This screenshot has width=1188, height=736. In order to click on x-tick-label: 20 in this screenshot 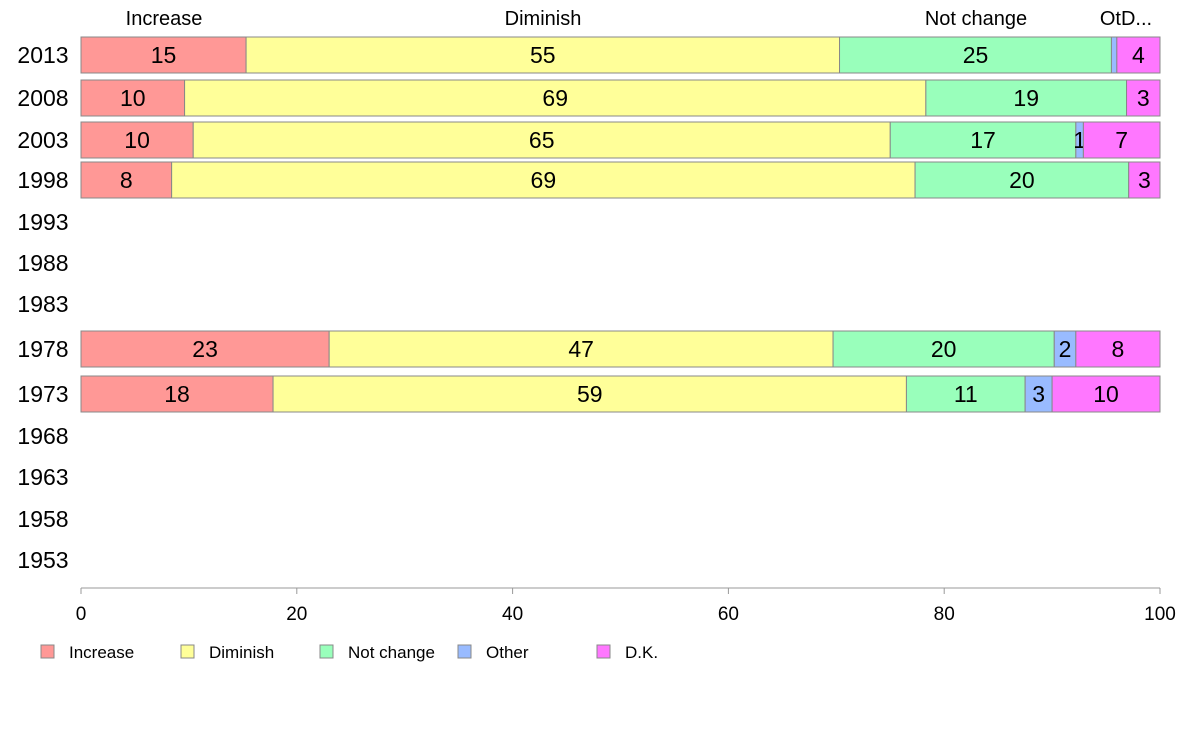, I will do `click(296, 614)`.